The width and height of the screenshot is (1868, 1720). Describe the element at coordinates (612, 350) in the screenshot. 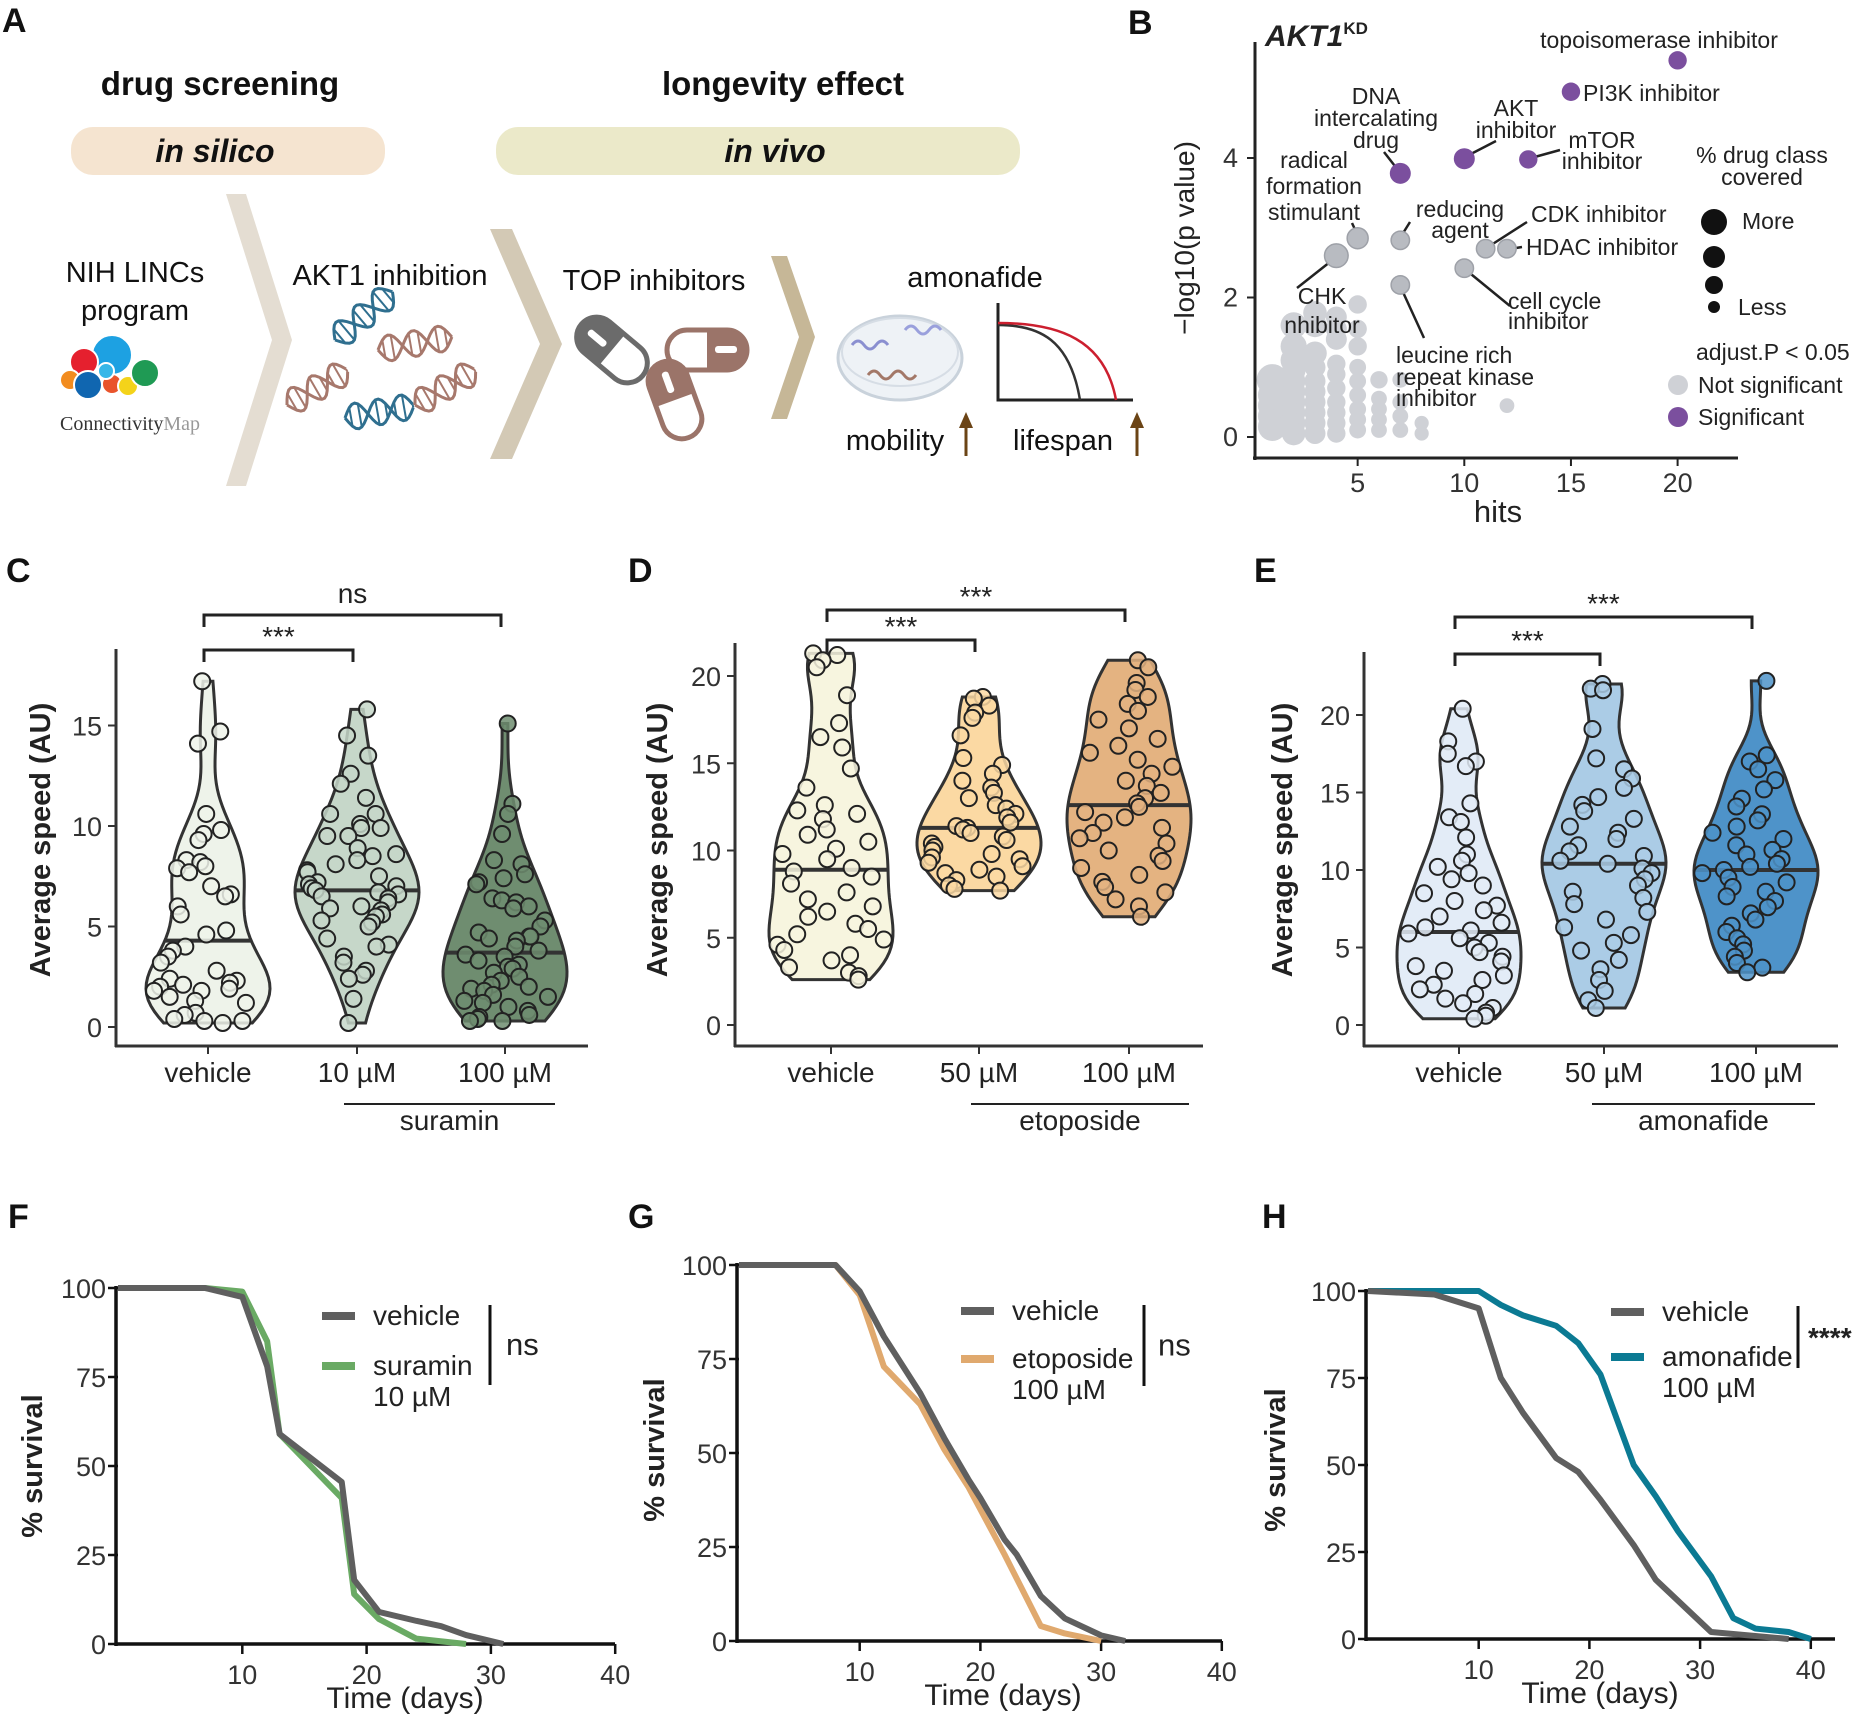

I see `capsule-icon` at that location.